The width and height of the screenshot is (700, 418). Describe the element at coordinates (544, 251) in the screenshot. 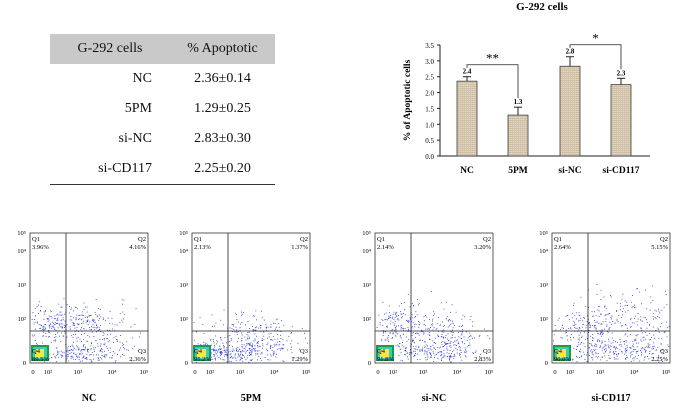

I see `flow-y-tick-label: 10⁴` at that location.